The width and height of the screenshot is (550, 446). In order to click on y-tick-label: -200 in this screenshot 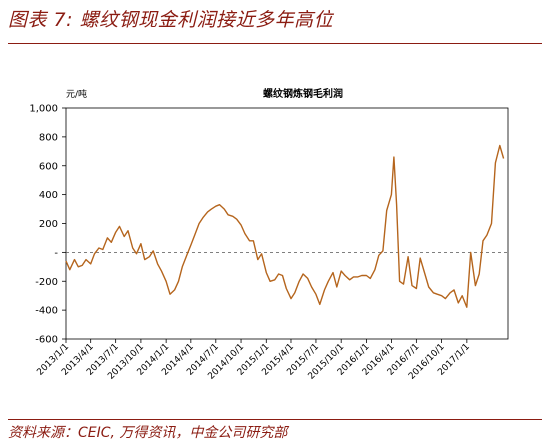, I will do `click(46, 282)`.